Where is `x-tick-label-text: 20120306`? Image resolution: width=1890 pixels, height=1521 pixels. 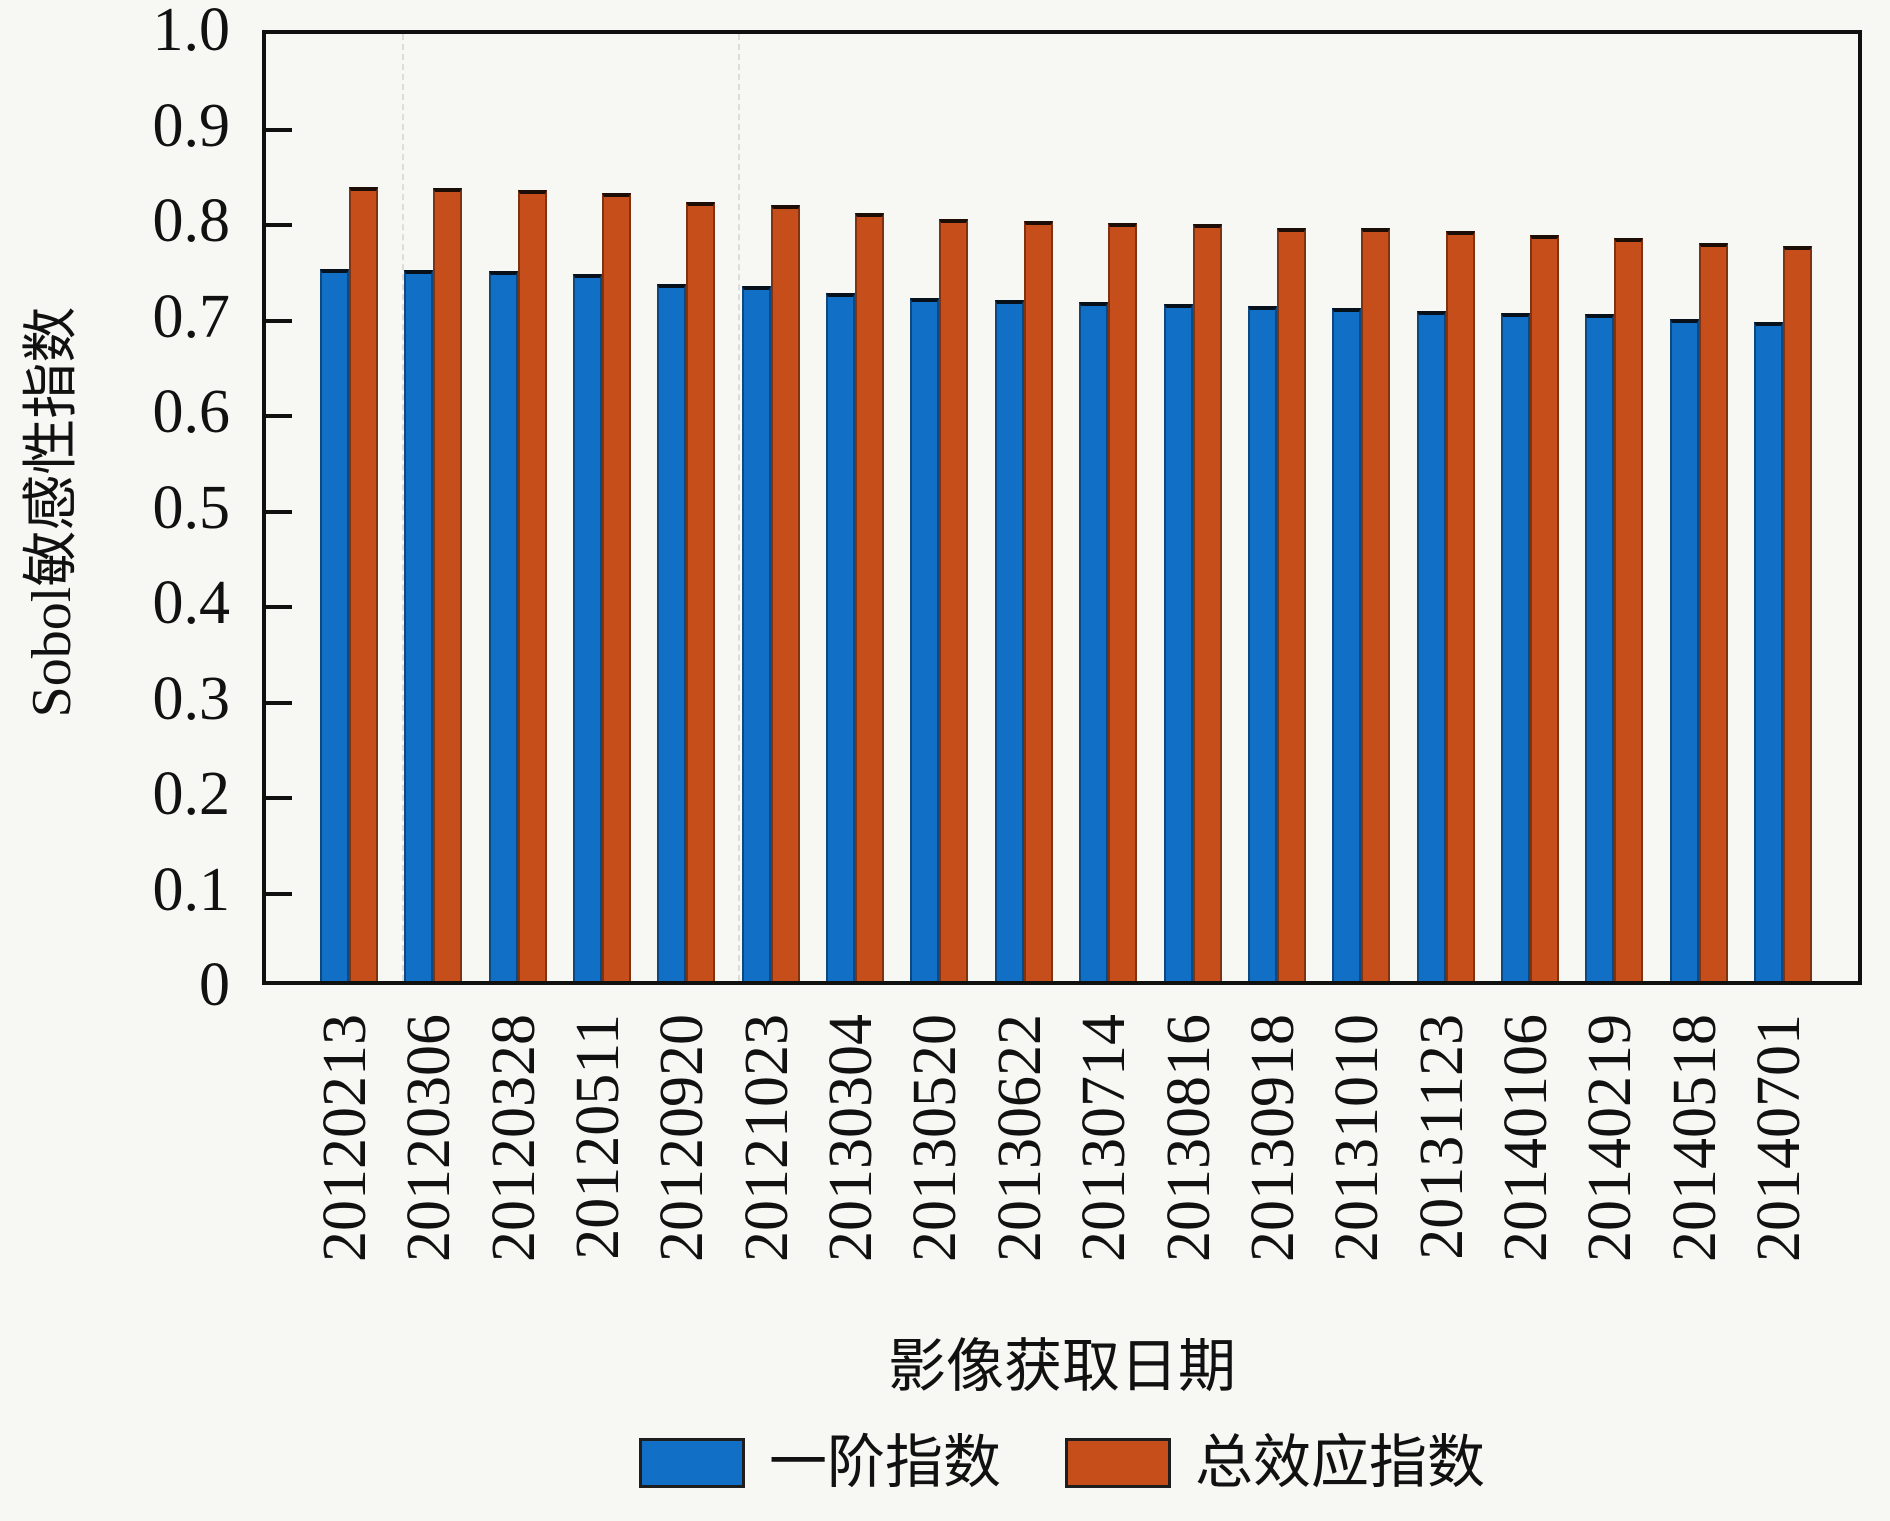 x-tick-label-text: 20120306 is located at coordinates (429, 1138).